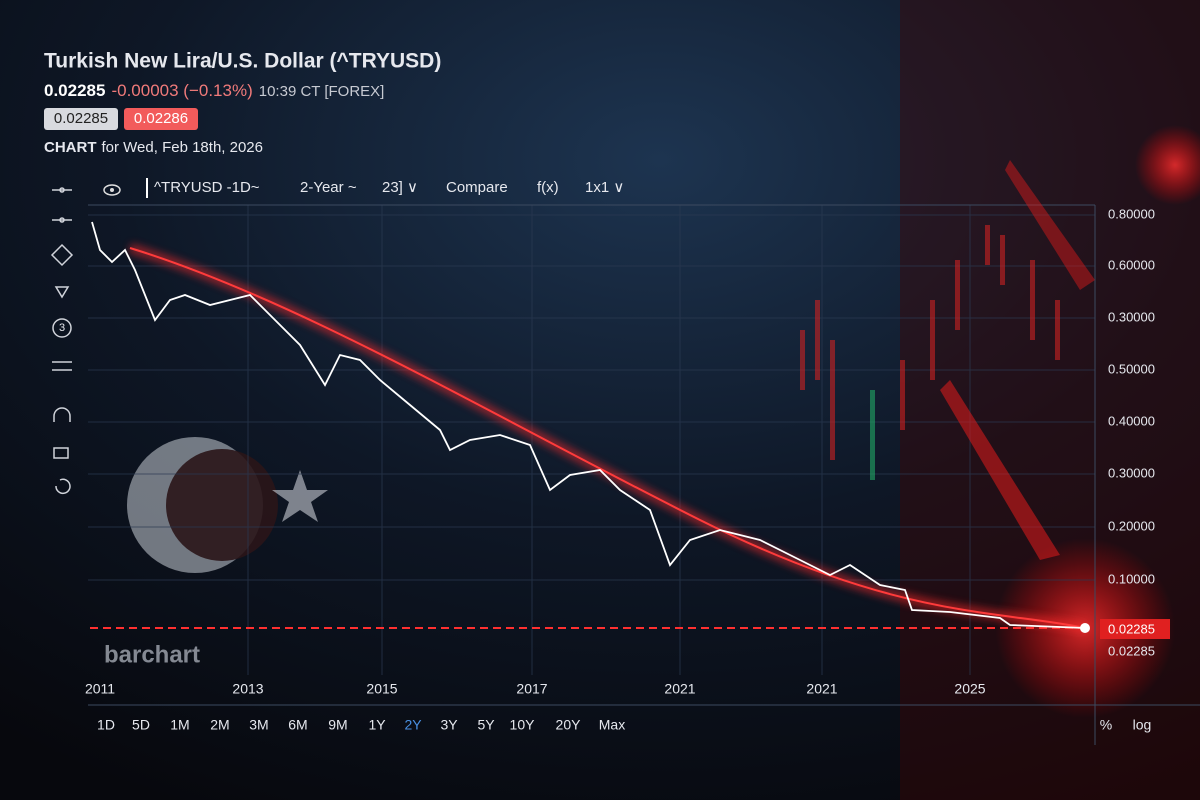  I want to click on ask: 0.02286, so click(161, 118).